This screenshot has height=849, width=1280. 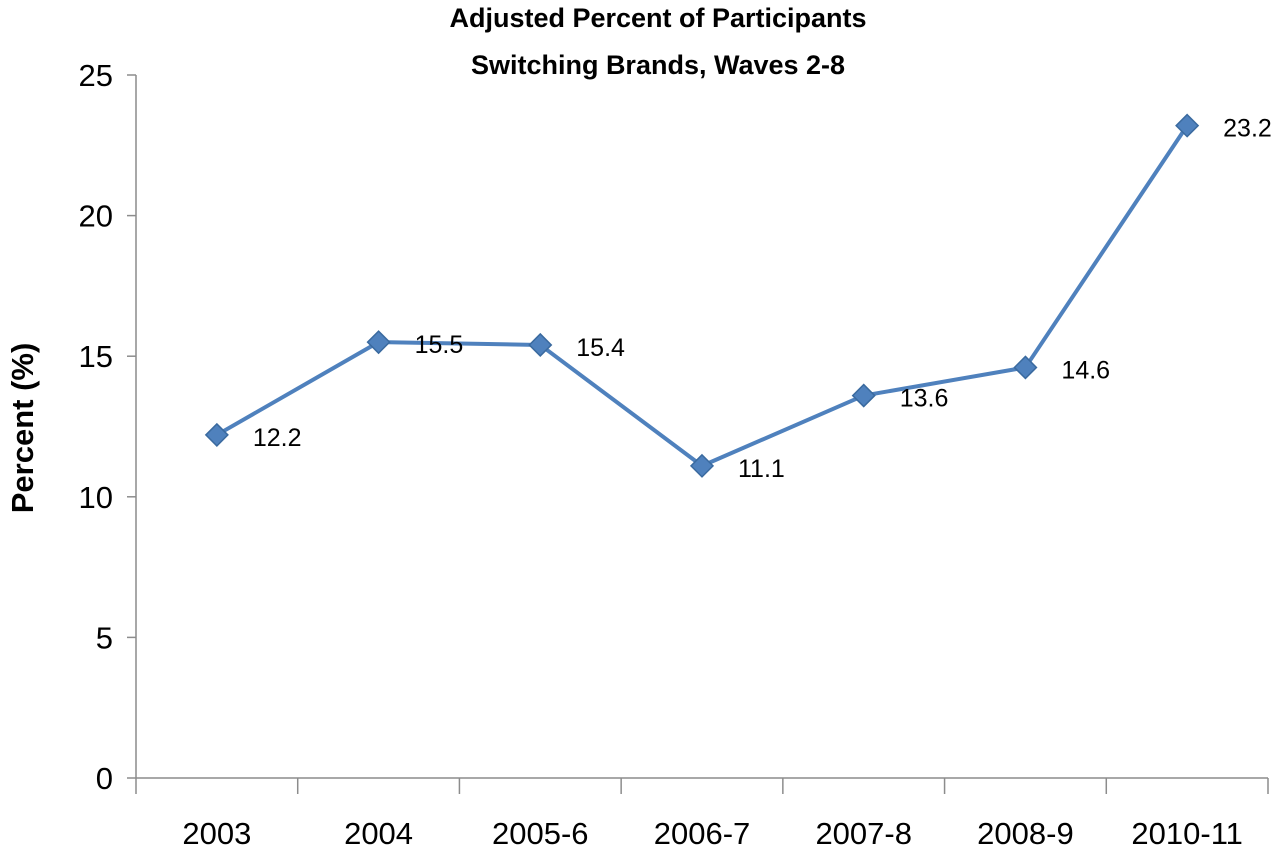 What do you see at coordinates (216, 832) in the screenshot?
I see `x-tick-label: 2003` at bounding box center [216, 832].